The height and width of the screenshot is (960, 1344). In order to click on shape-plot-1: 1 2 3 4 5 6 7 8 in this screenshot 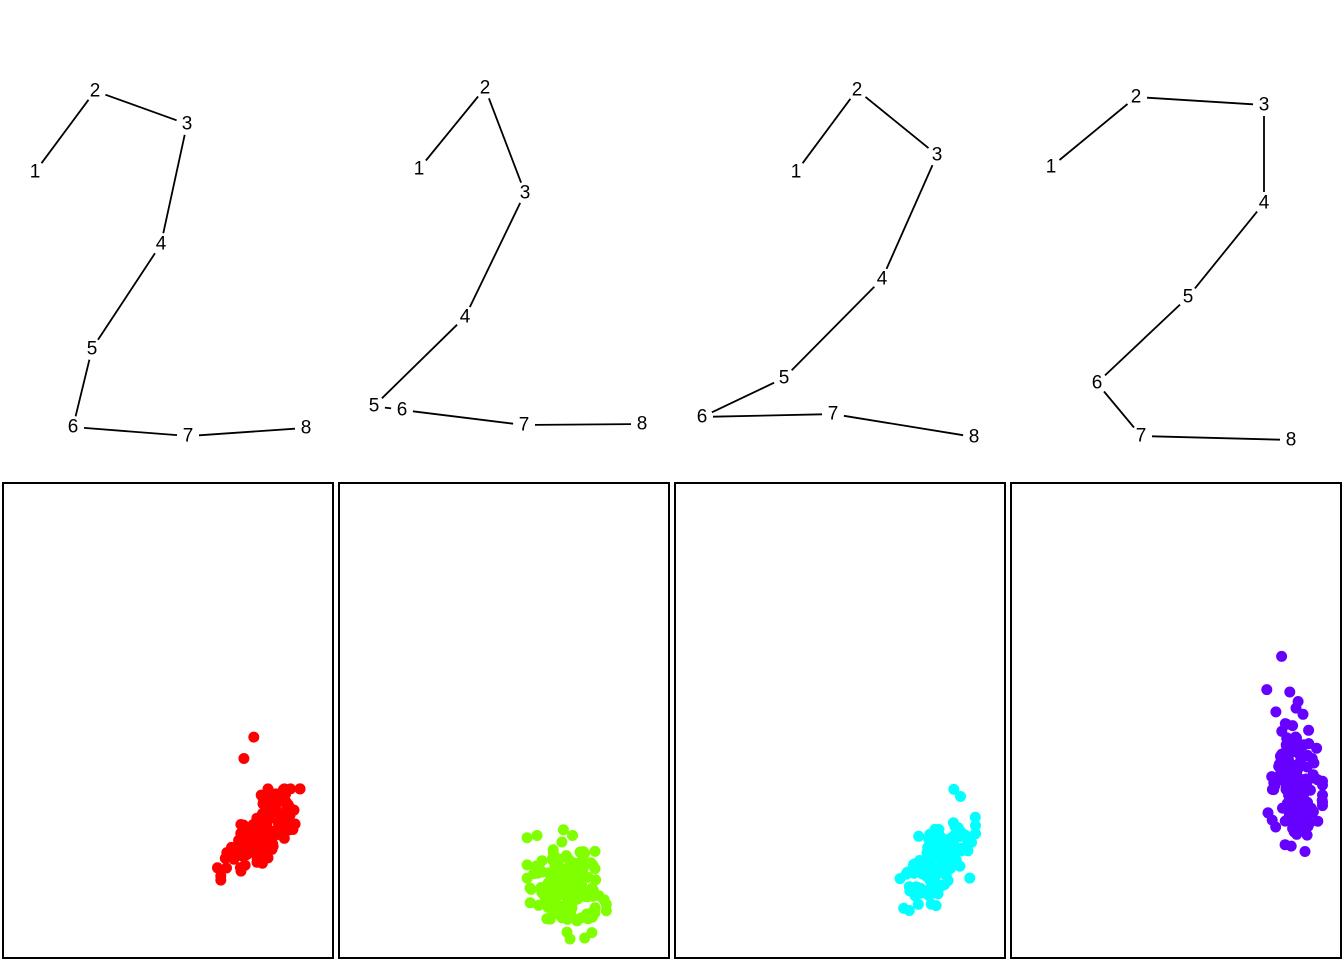, I will do `click(171, 264)`.